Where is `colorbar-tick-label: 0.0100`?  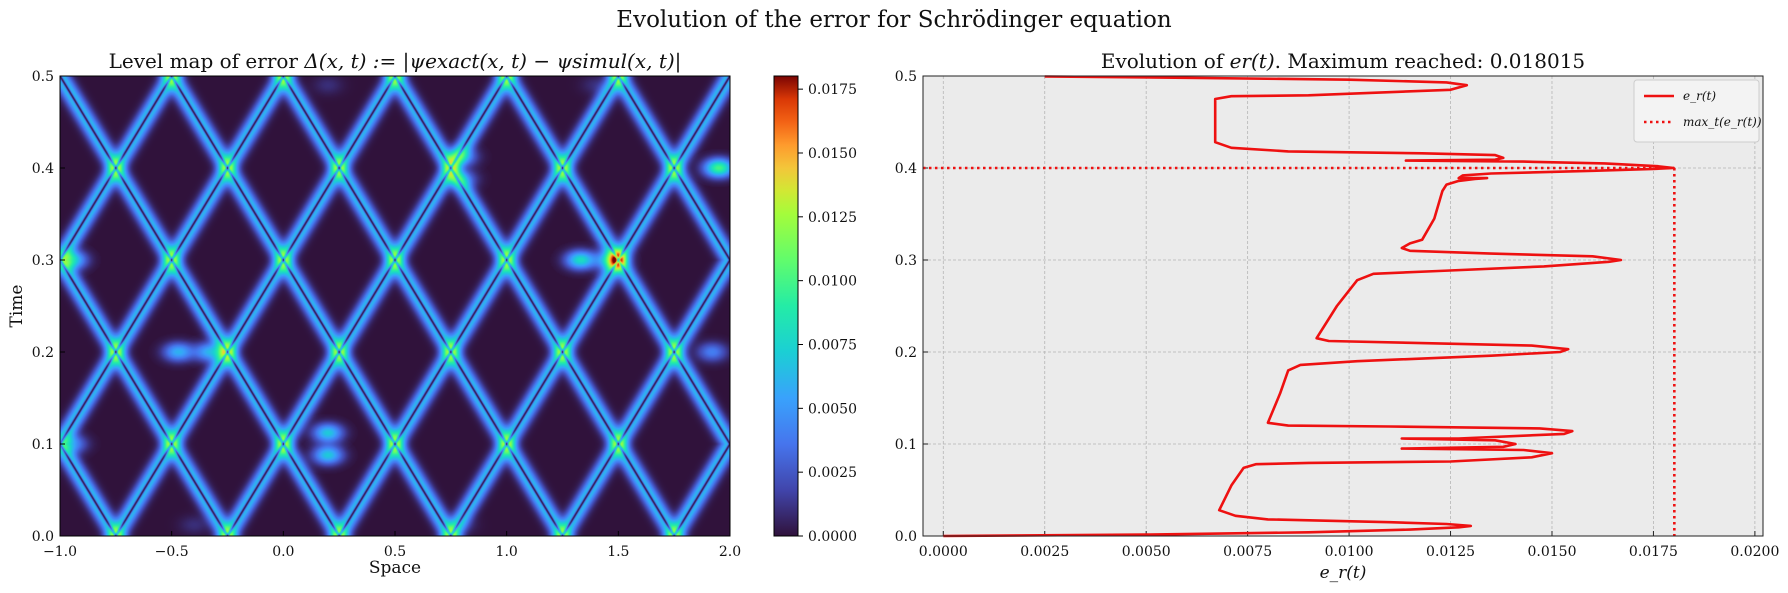 colorbar-tick-label: 0.0100 is located at coordinates (832, 282).